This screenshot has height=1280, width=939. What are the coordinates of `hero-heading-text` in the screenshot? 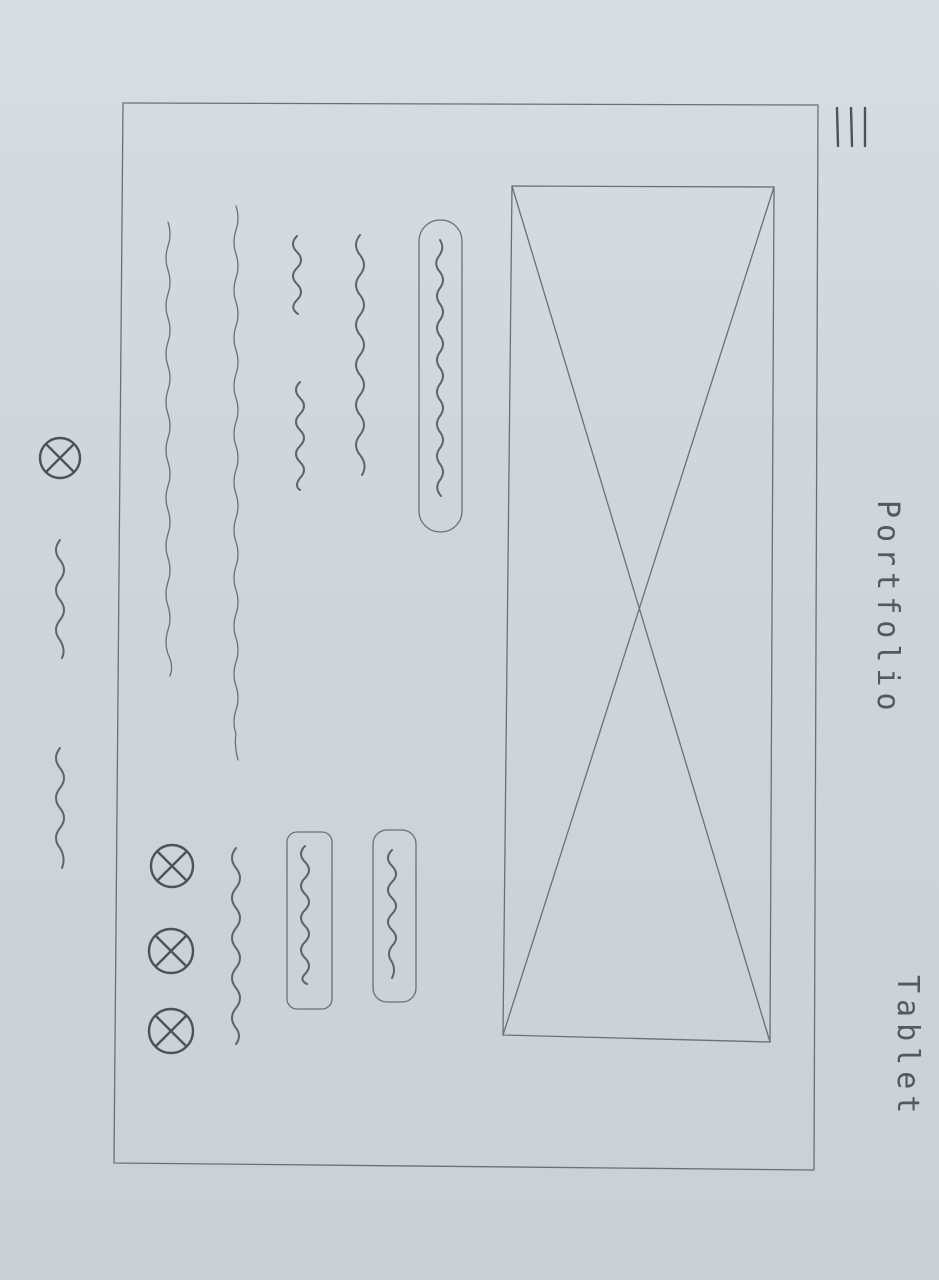 It's located at (360, 355).